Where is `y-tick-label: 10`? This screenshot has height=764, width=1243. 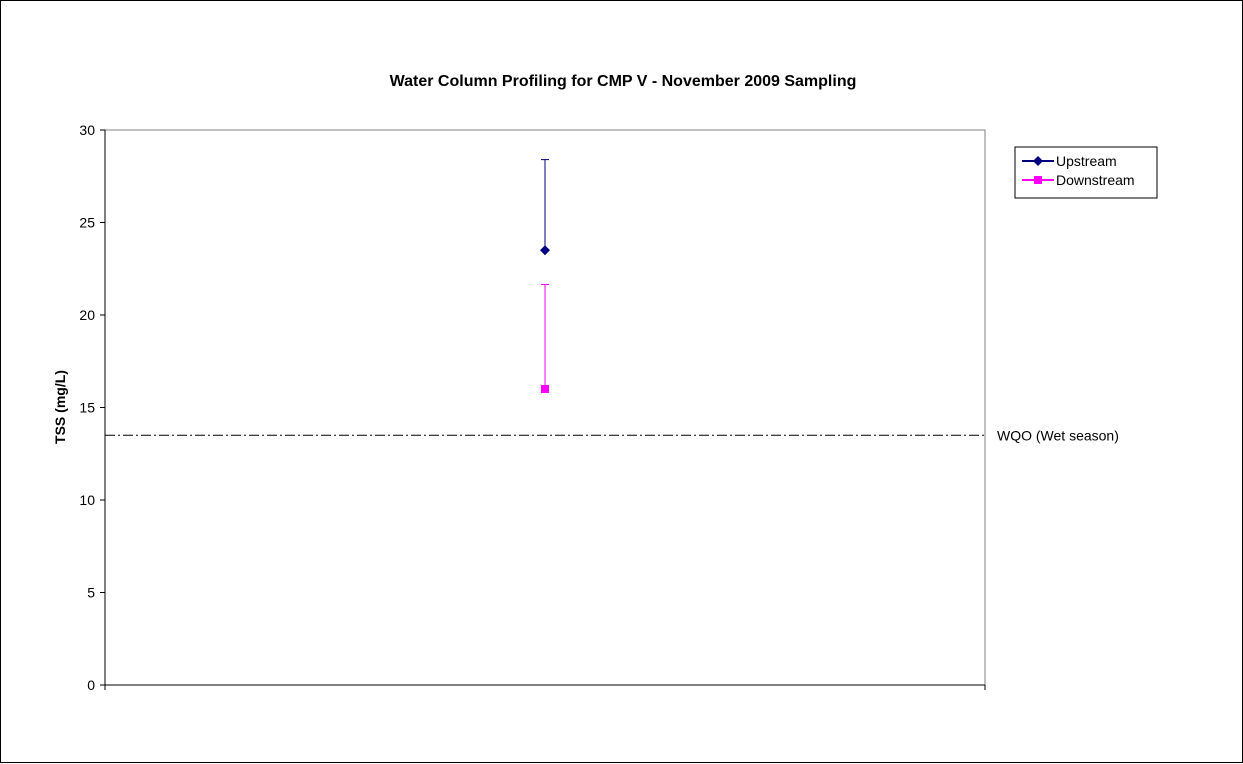 y-tick-label: 10 is located at coordinates (87, 500).